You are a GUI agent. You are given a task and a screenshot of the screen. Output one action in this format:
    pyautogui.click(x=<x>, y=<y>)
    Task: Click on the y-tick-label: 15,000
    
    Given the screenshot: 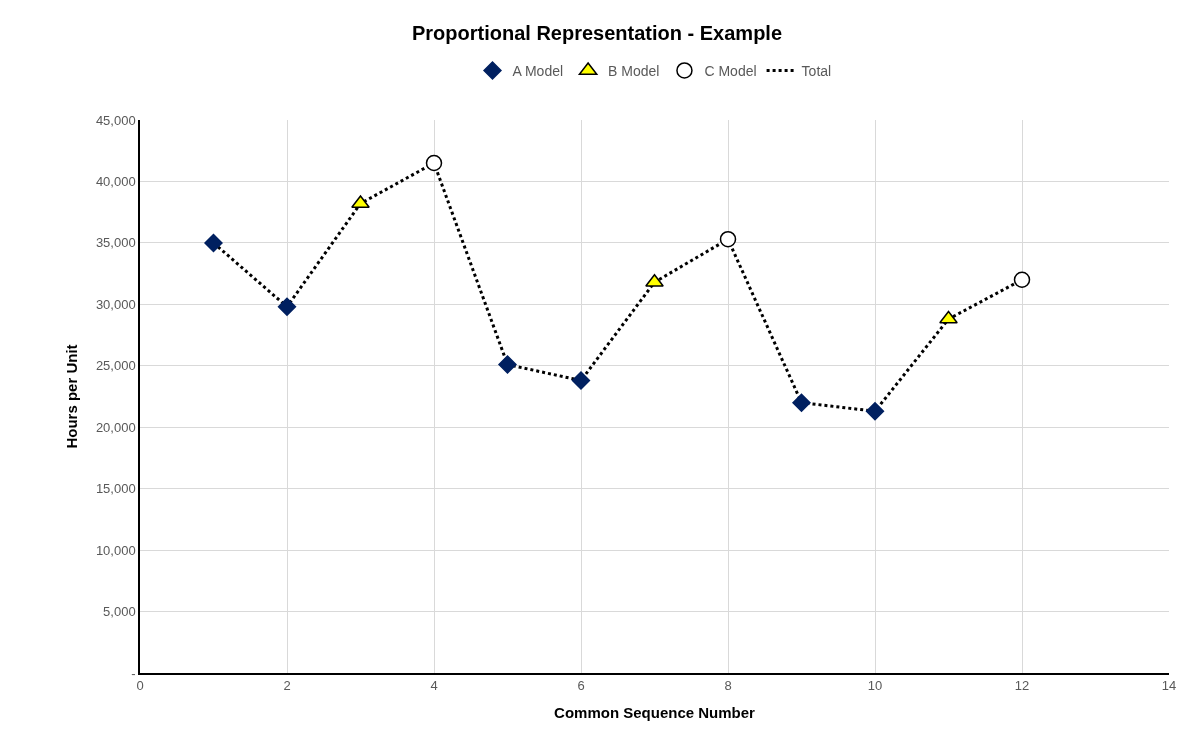 What is the action you would take?
    pyautogui.click(x=115, y=489)
    